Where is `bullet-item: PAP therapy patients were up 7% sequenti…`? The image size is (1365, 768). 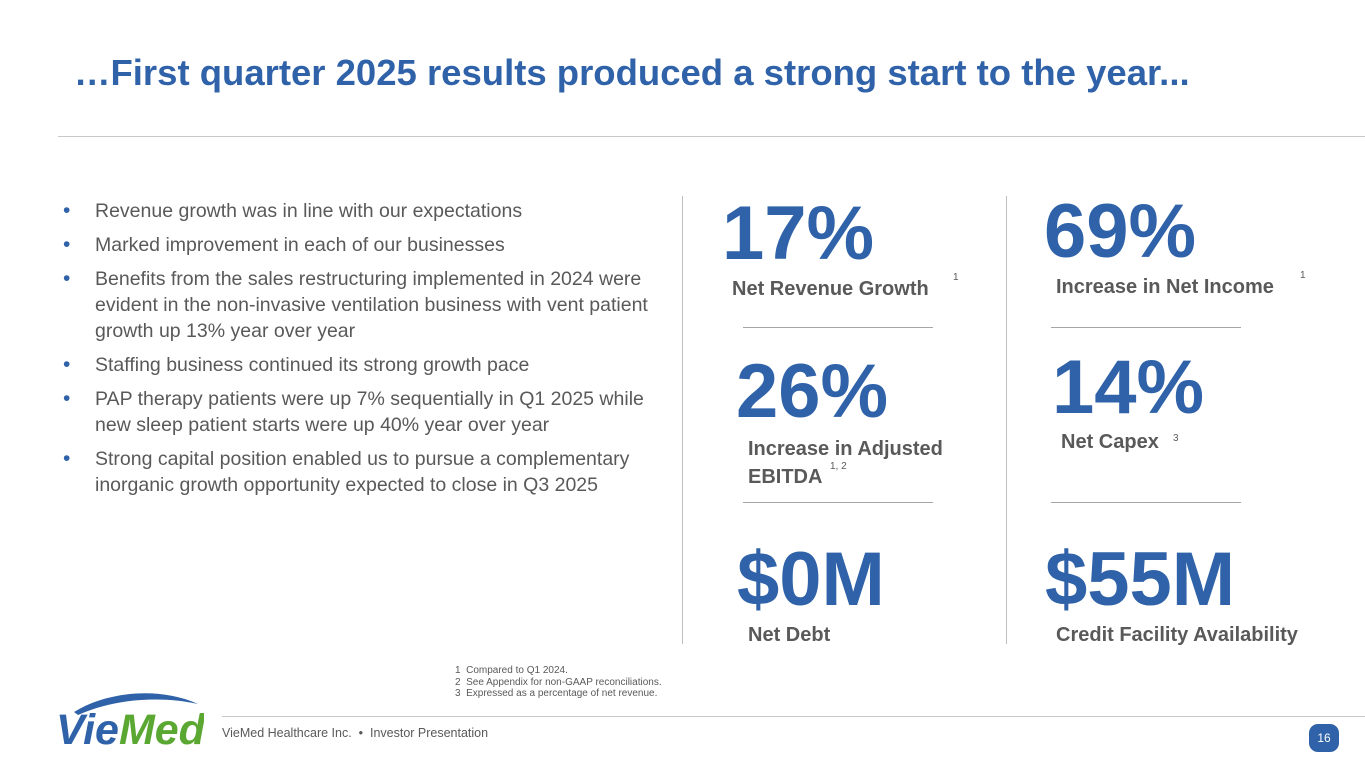 bullet-item: PAP therapy patients were up 7% sequenti… is located at coordinates (369, 412).